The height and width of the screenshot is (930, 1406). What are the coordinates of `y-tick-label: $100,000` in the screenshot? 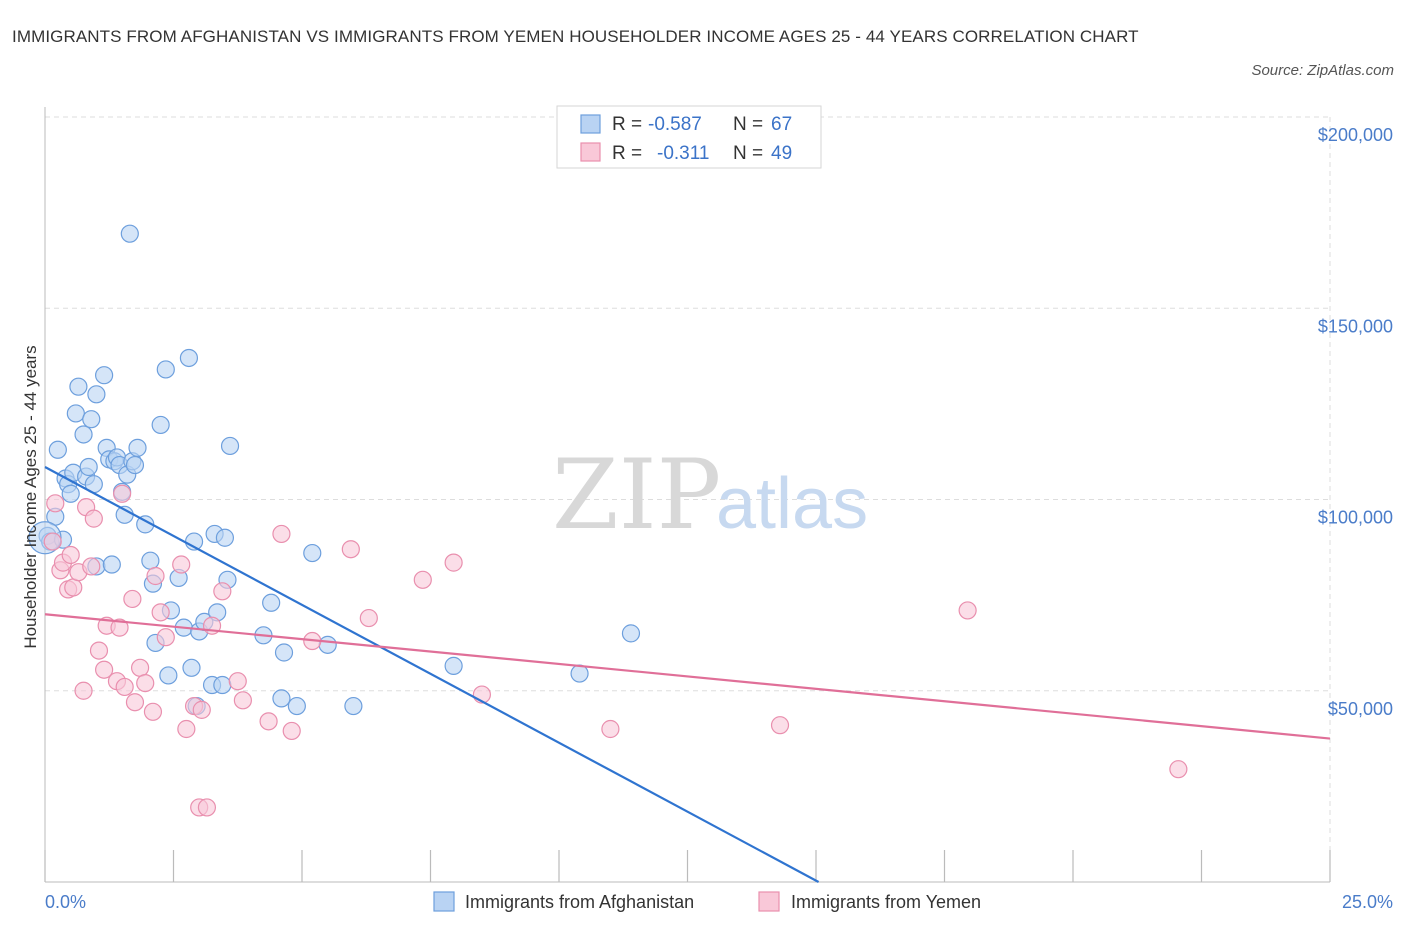 It's located at (1355, 518).